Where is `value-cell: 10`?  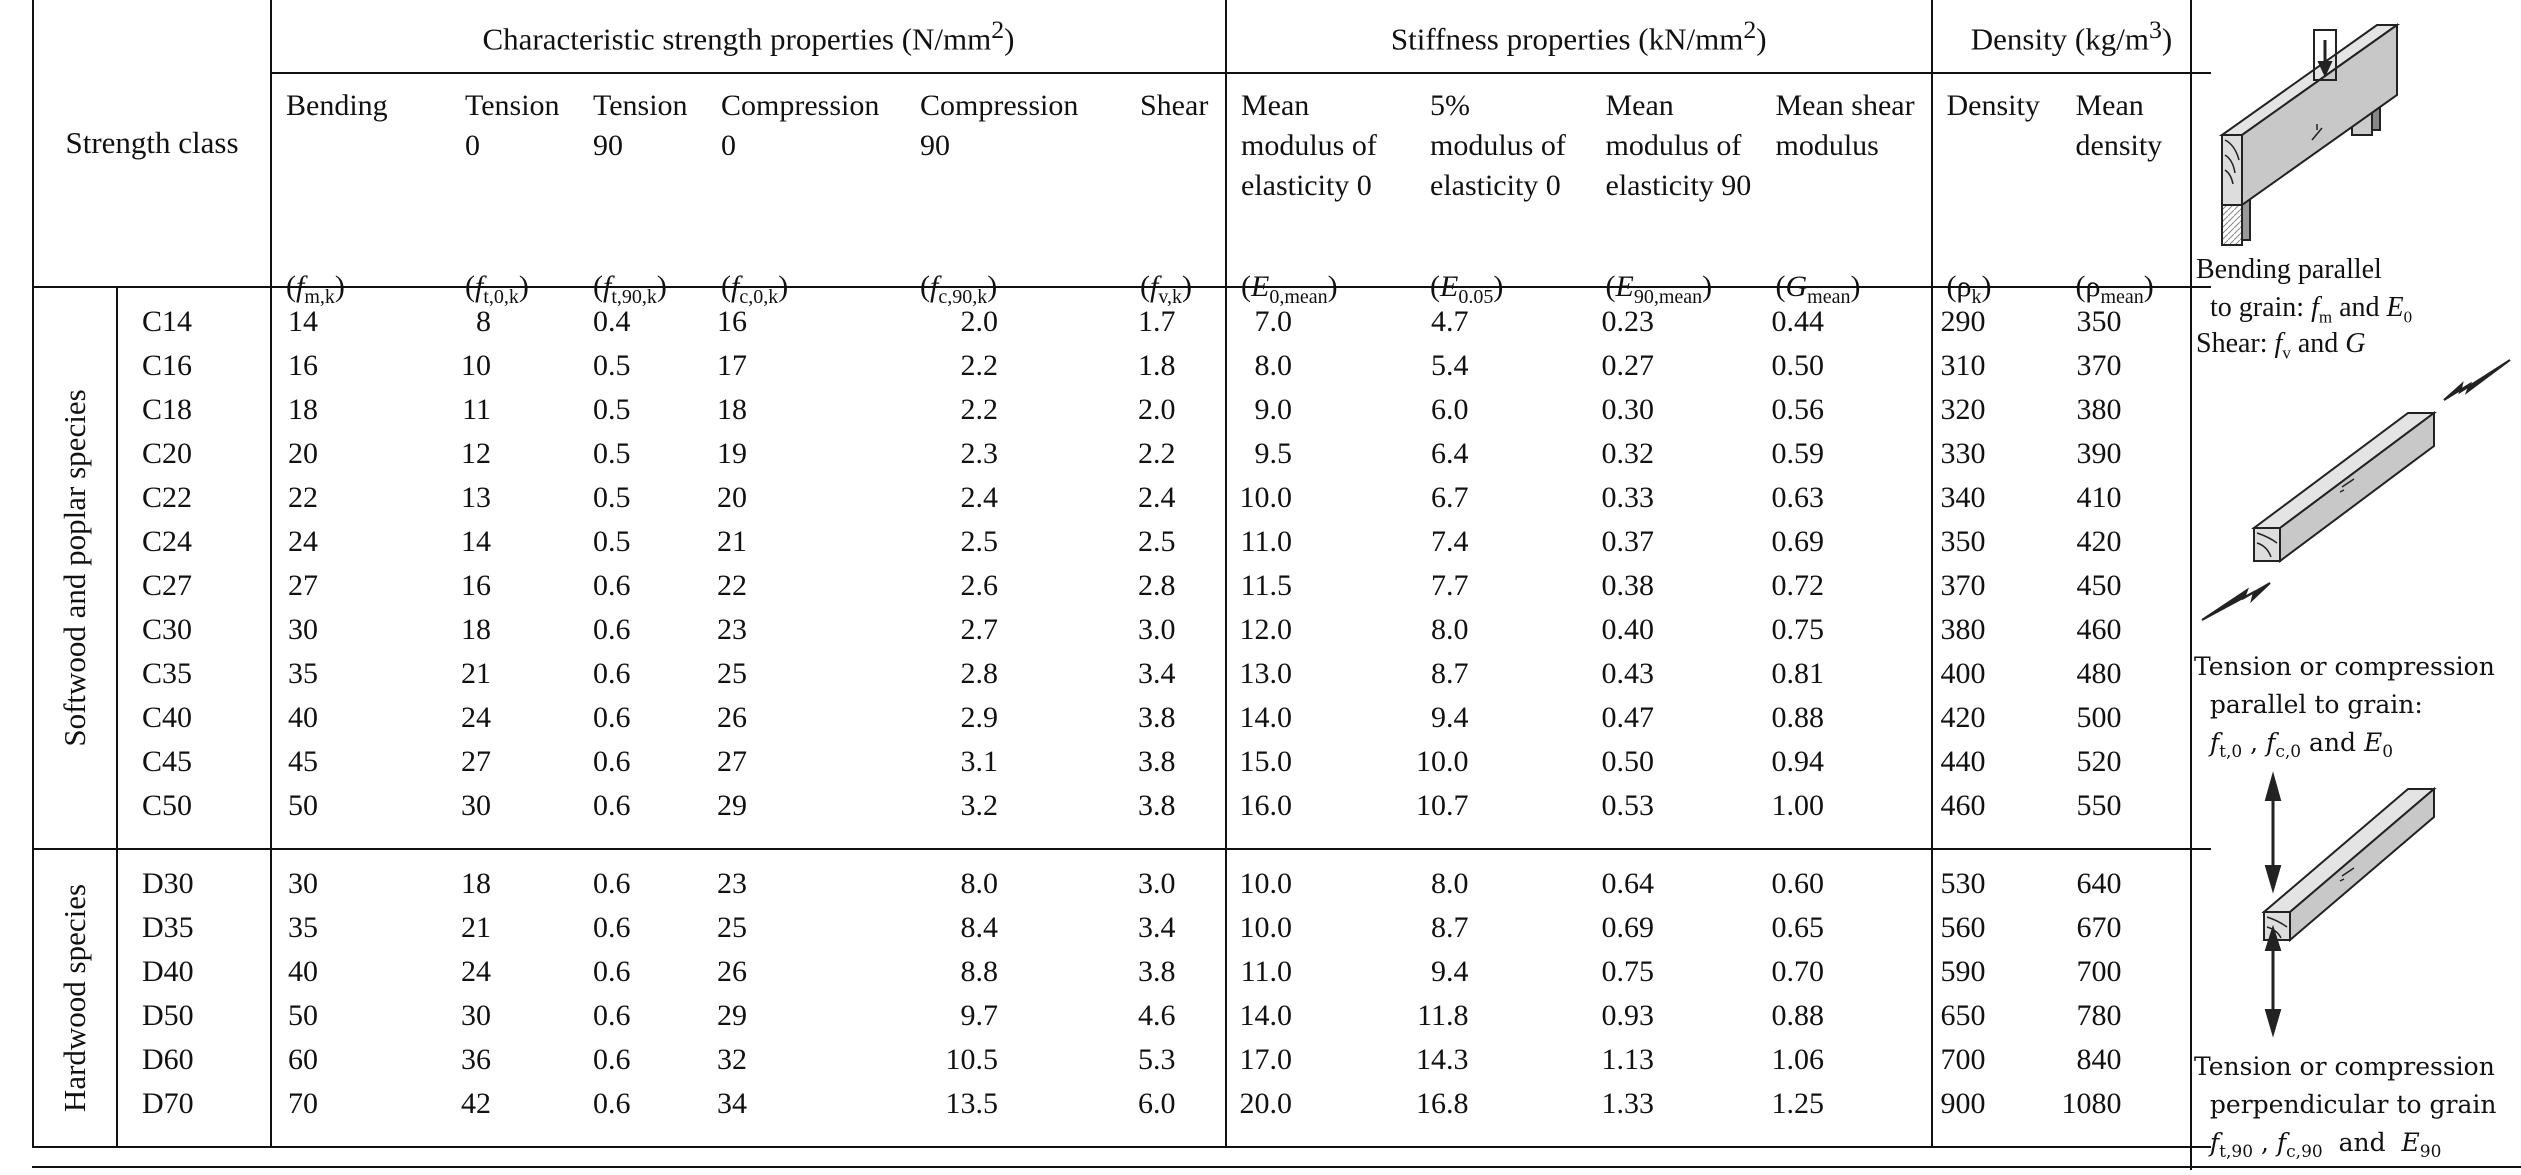 value-cell: 10 is located at coordinates (476, 365).